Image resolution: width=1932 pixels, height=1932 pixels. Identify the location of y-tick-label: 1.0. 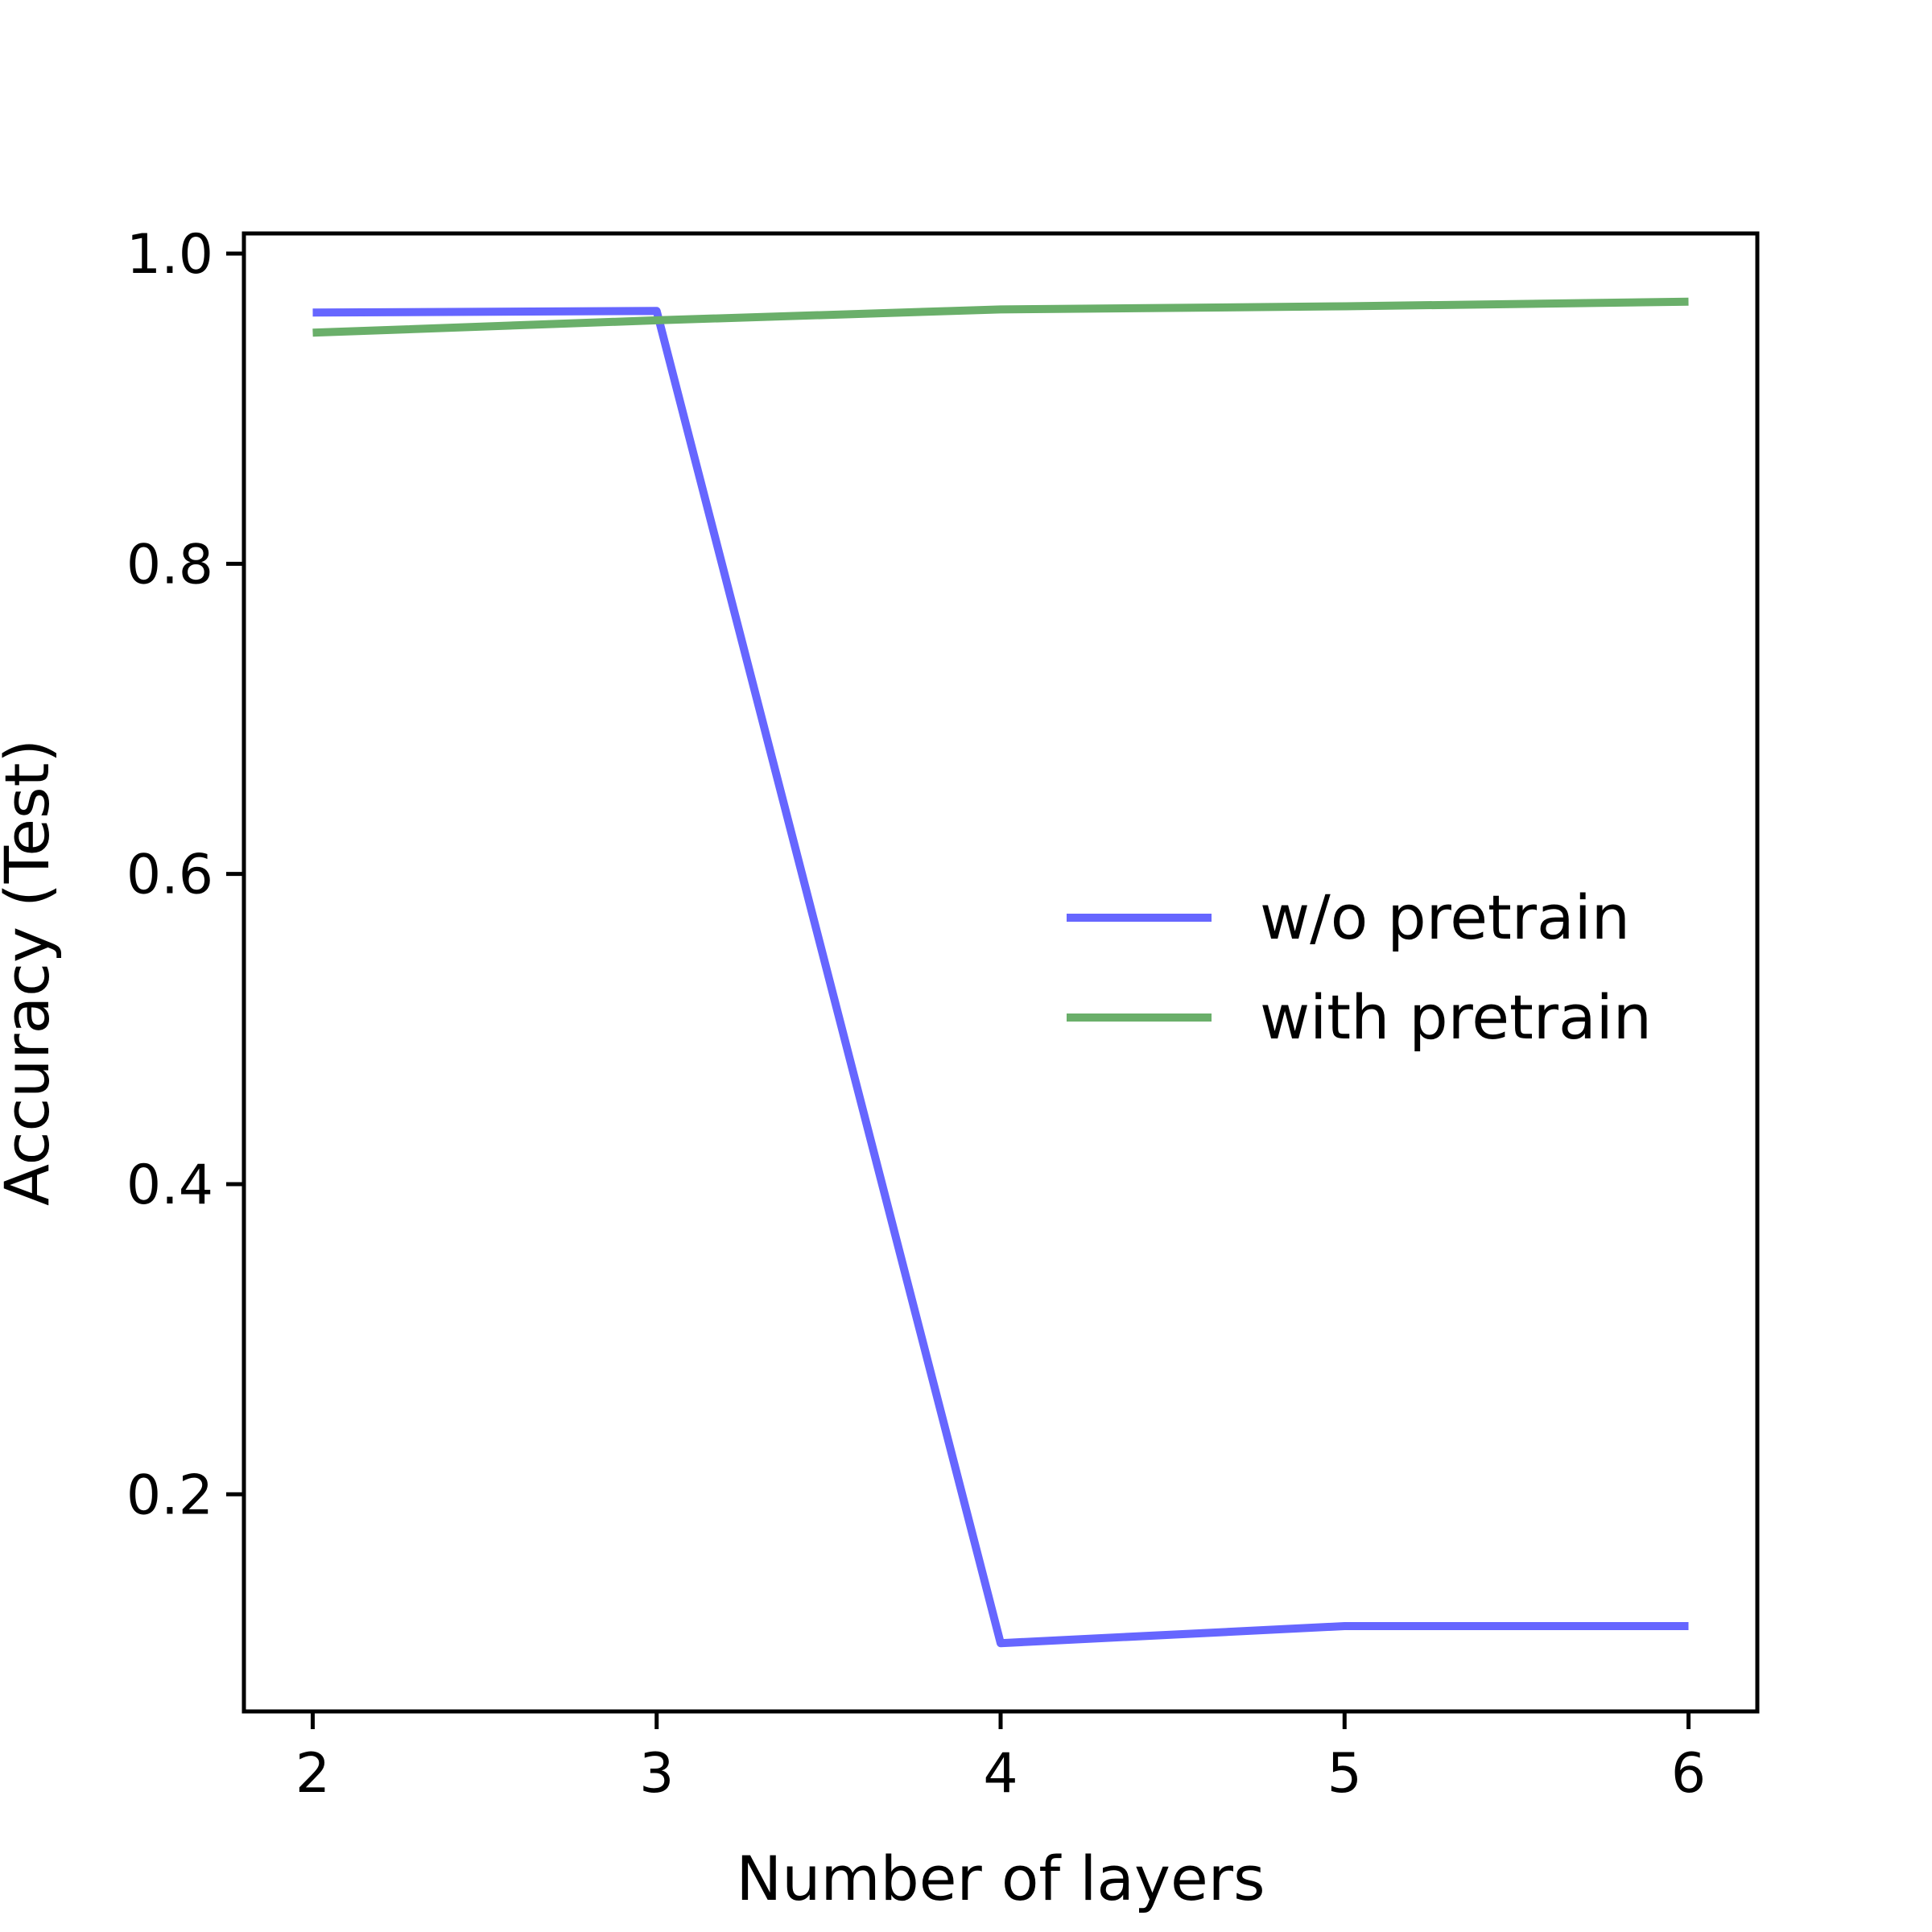
(169, 255).